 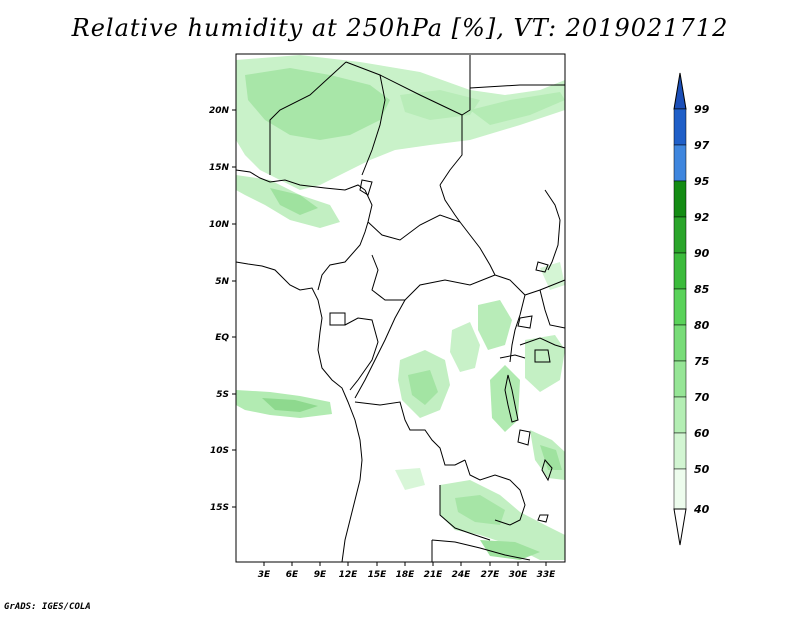 What do you see at coordinates (234, 308) in the screenshot?
I see `lat-axis` at bounding box center [234, 308].